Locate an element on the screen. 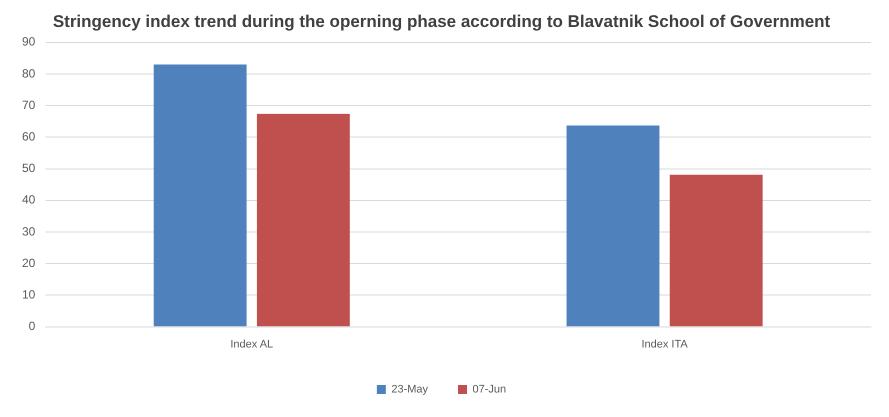 This screenshot has height=417, width=889. y-tick-label: 50 is located at coordinates (29, 168).